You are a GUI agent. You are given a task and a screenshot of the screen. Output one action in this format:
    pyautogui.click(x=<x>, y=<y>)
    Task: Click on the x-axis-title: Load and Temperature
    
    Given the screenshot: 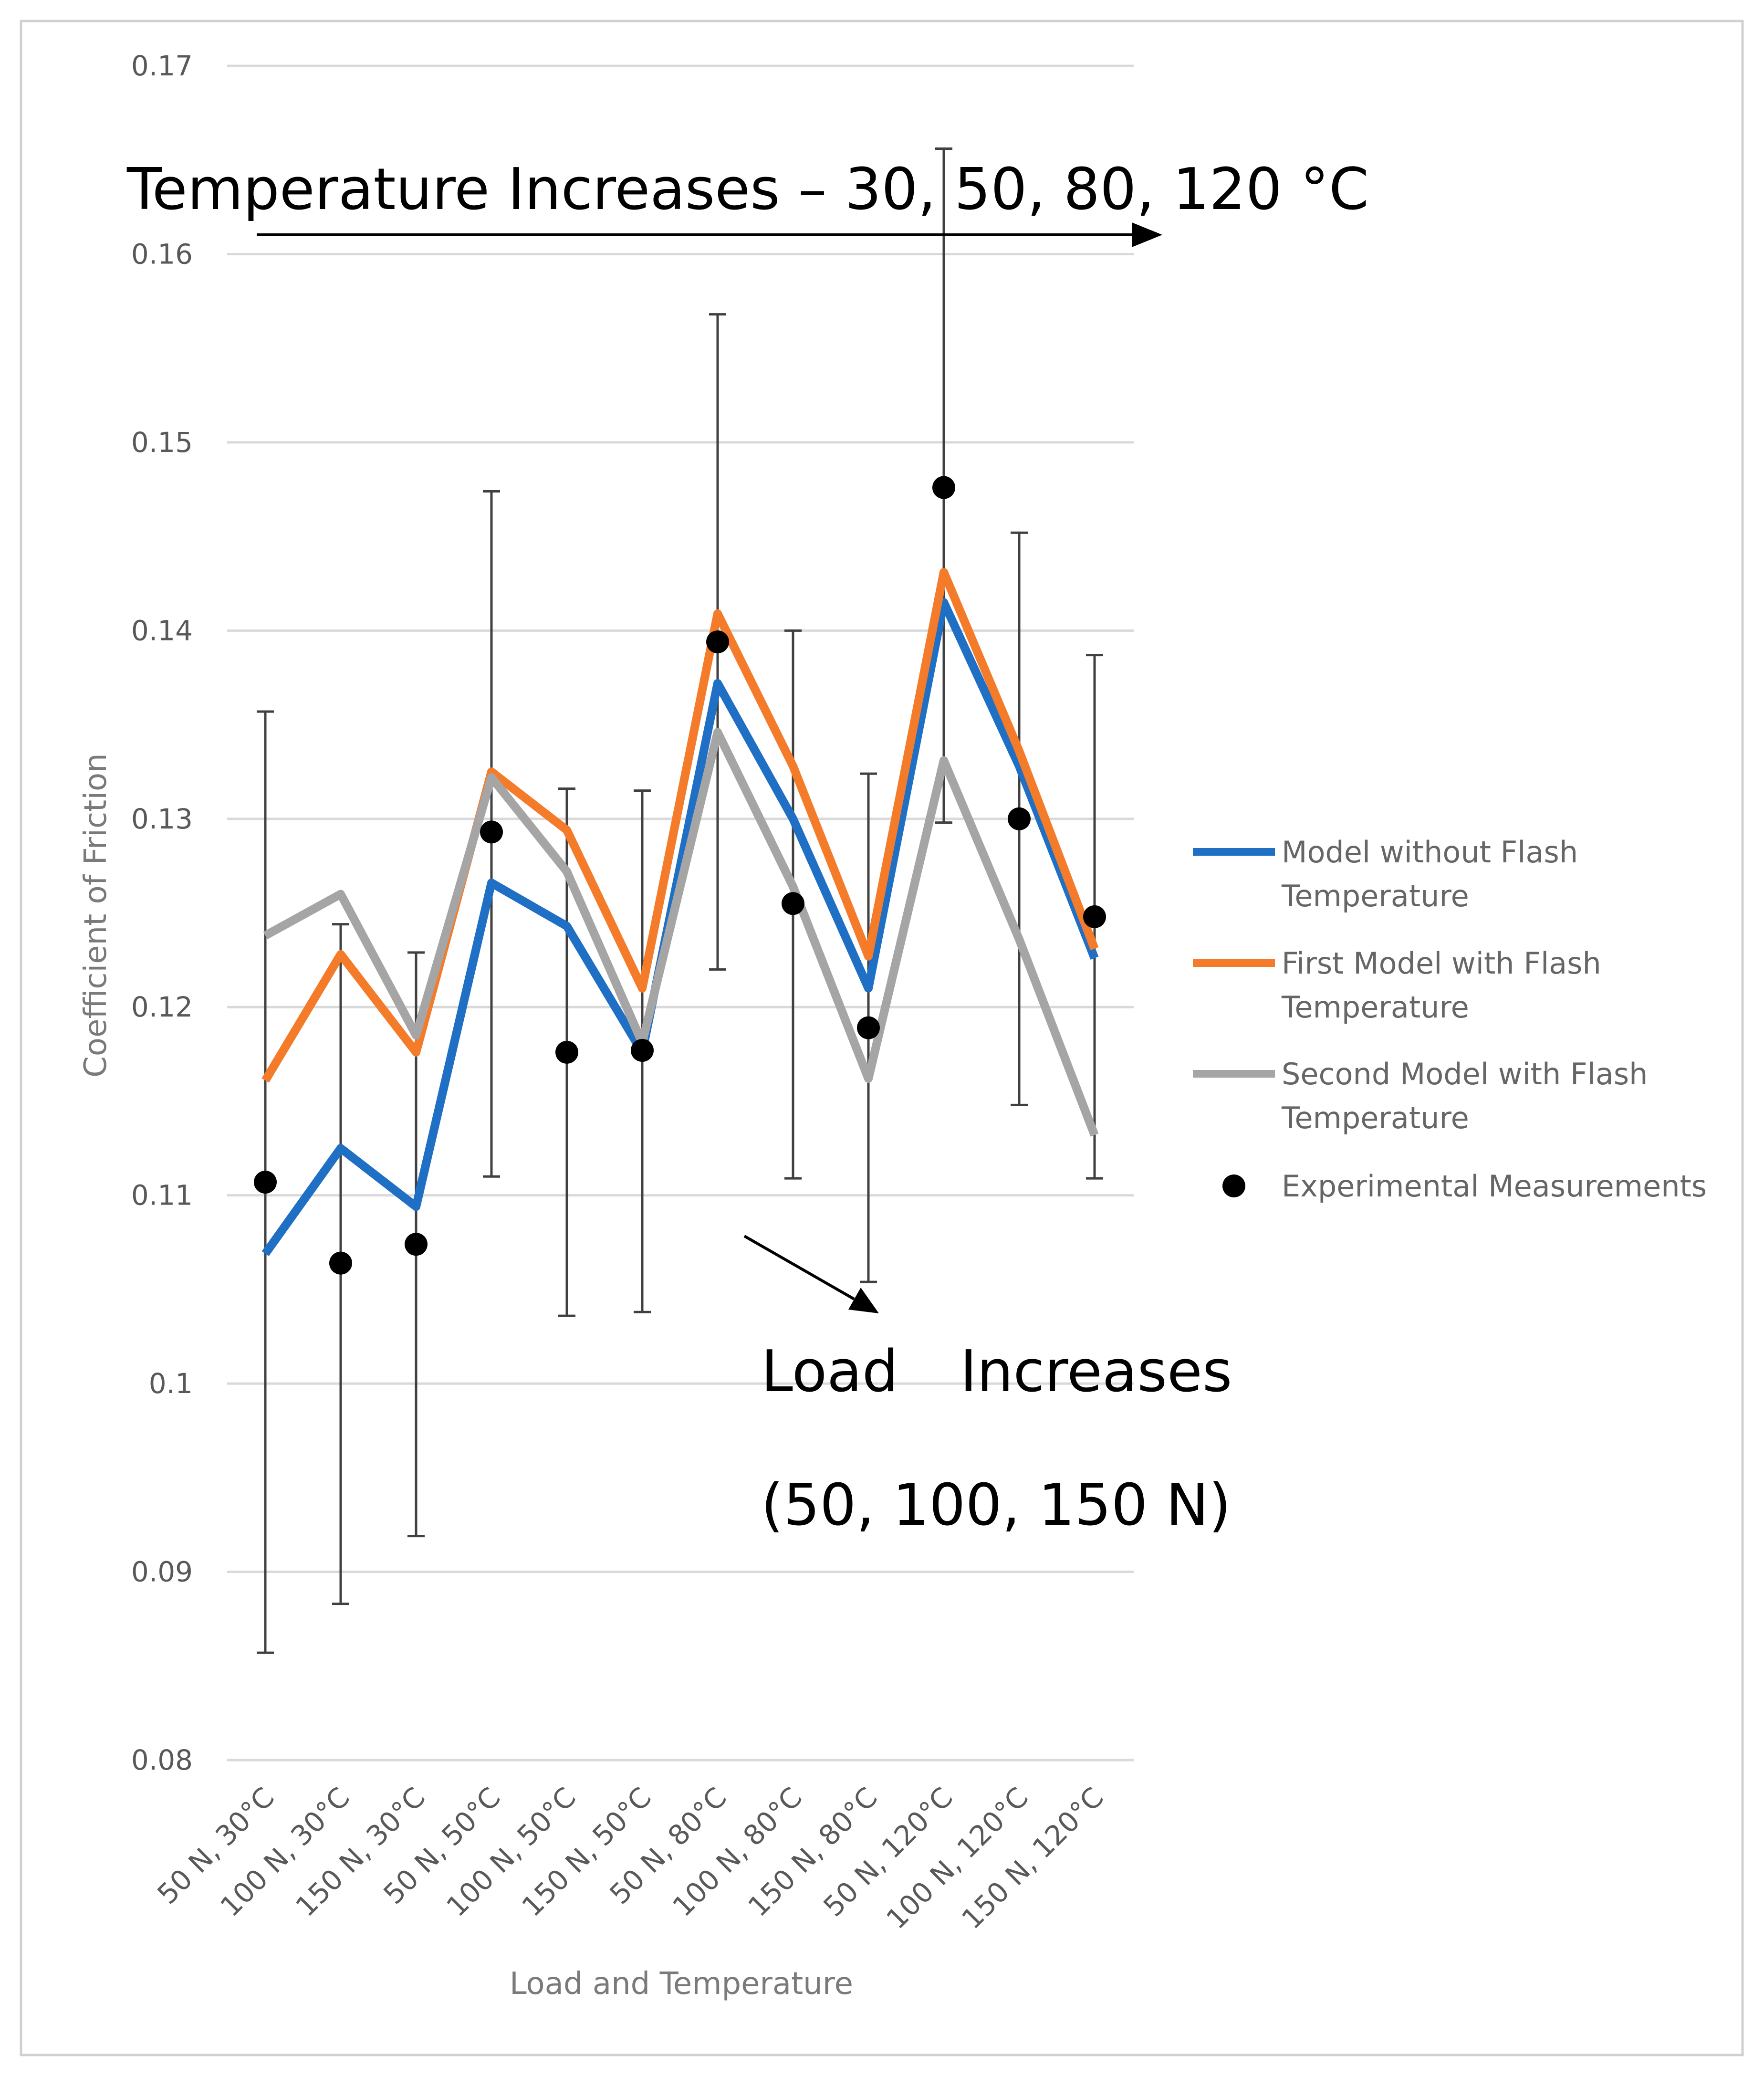 What is the action you would take?
    pyautogui.click(x=681, y=1984)
    